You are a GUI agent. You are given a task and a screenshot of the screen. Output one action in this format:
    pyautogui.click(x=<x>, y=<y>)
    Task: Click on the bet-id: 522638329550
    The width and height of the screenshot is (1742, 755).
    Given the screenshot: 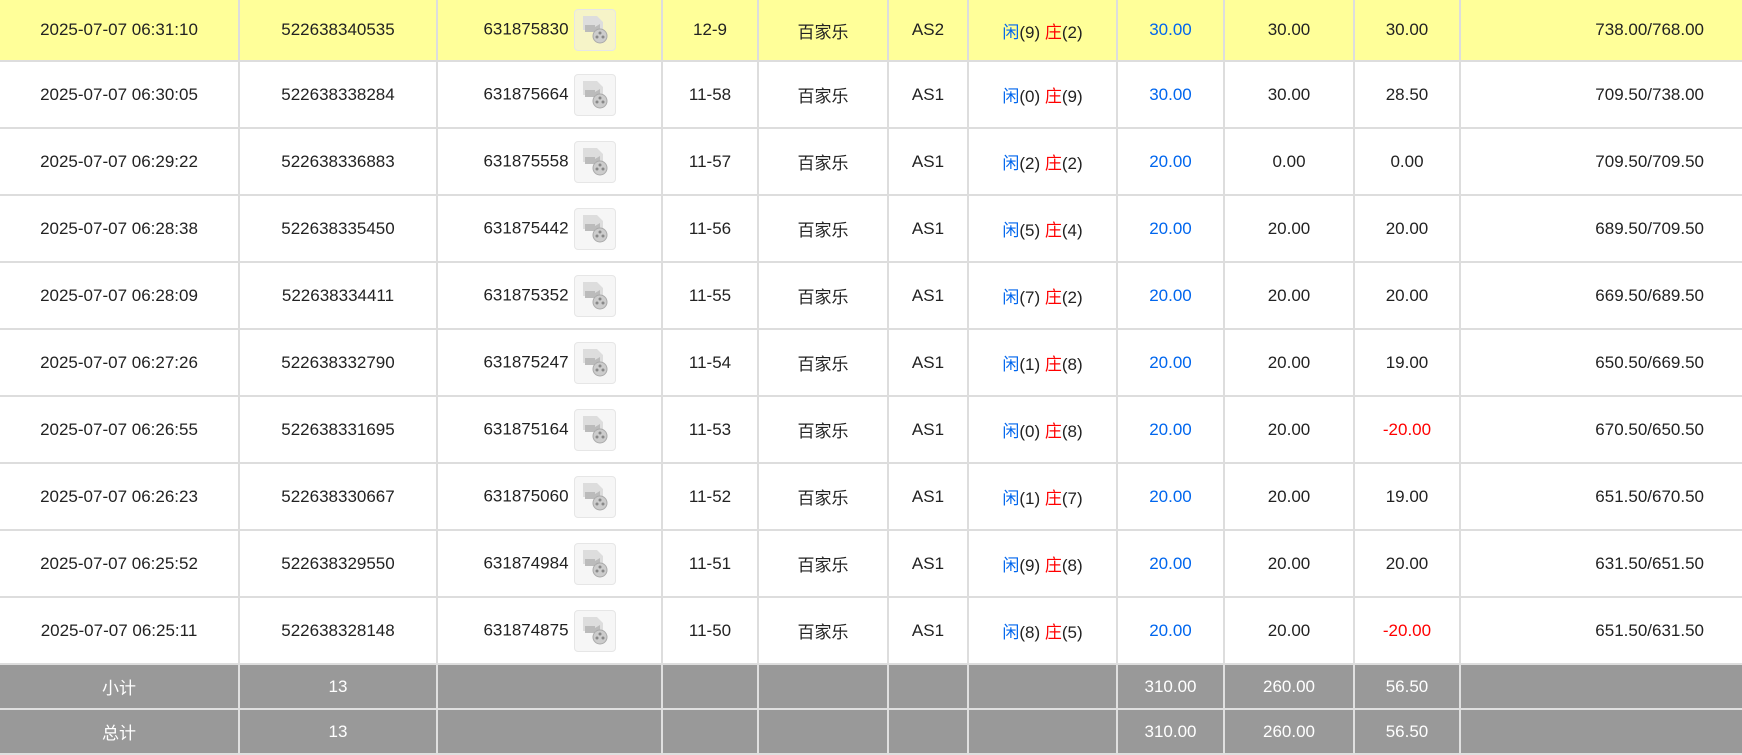 What is the action you would take?
    pyautogui.click(x=338, y=563)
    